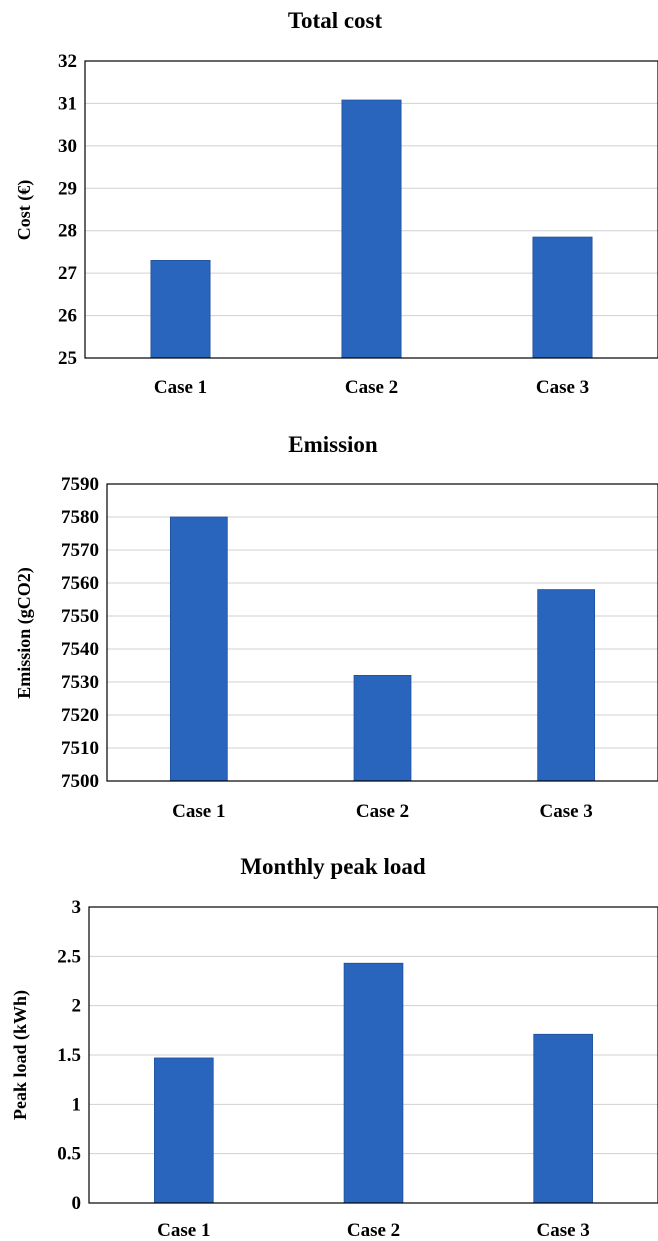 This screenshot has height=1241, width=658. I want to click on y-tick-label: 7500, so click(80, 781).